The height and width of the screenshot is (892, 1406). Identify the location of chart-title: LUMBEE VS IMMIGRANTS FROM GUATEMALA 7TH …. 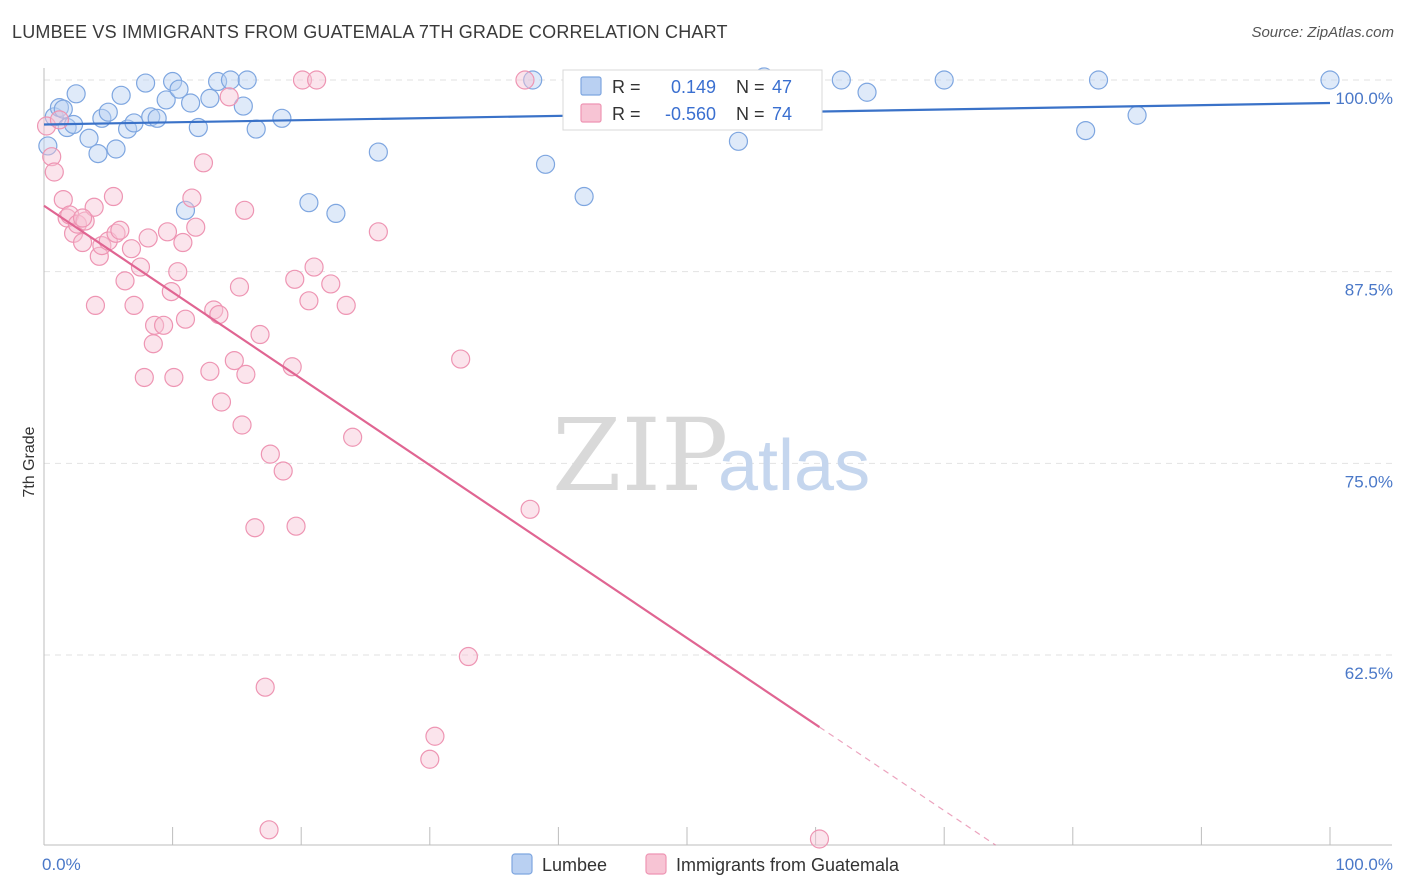
(370, 32).